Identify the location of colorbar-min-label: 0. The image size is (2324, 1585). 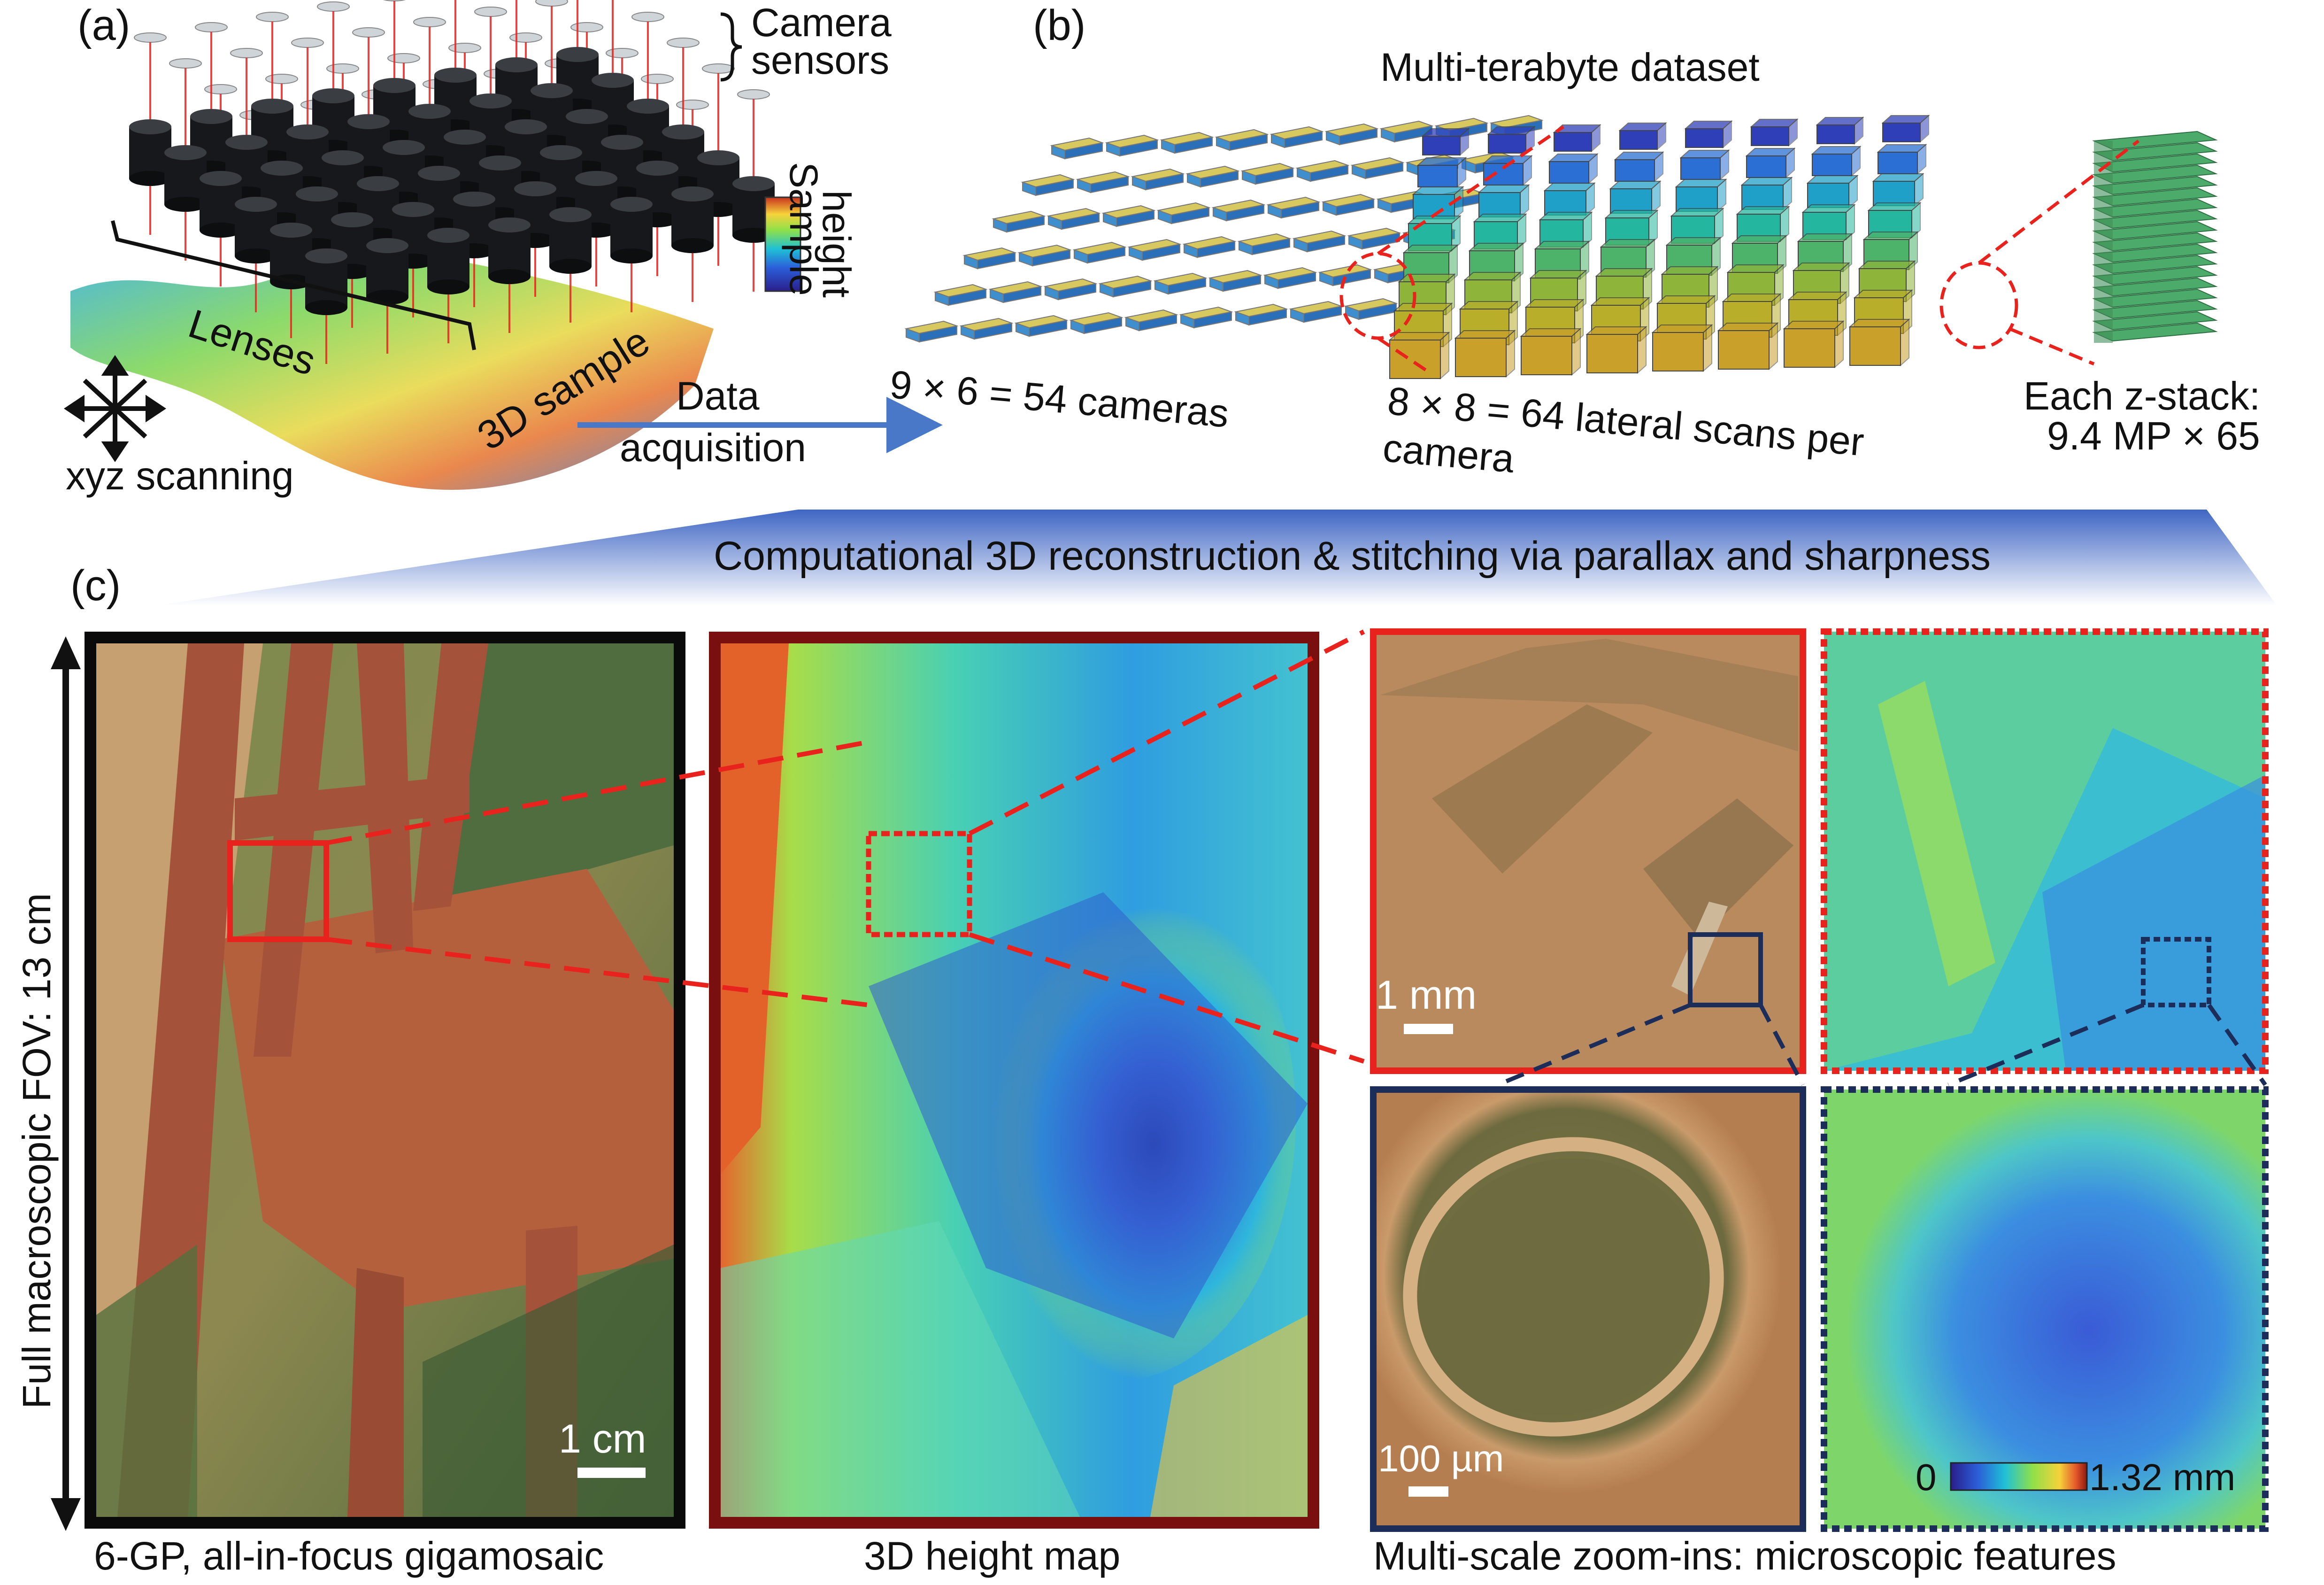
(1926, 1477).